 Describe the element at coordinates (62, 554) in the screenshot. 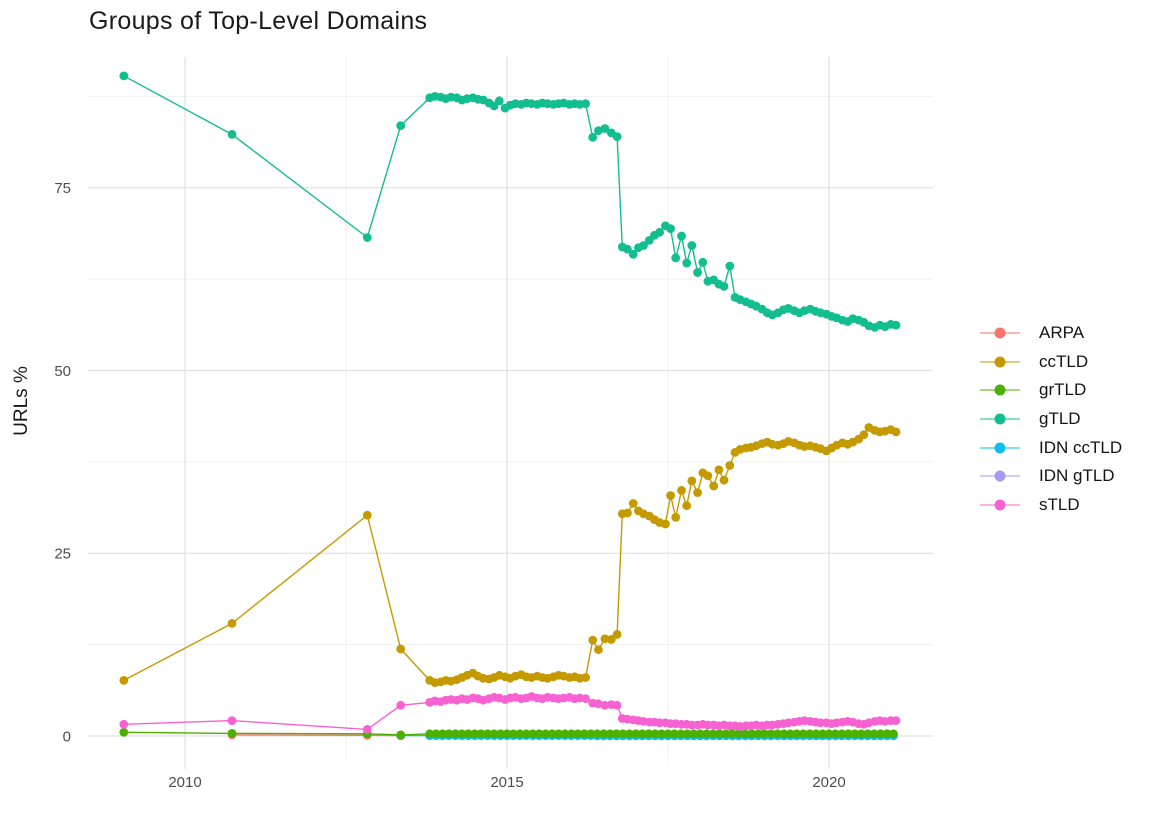

I see `y-tick-label: 25` at that location.